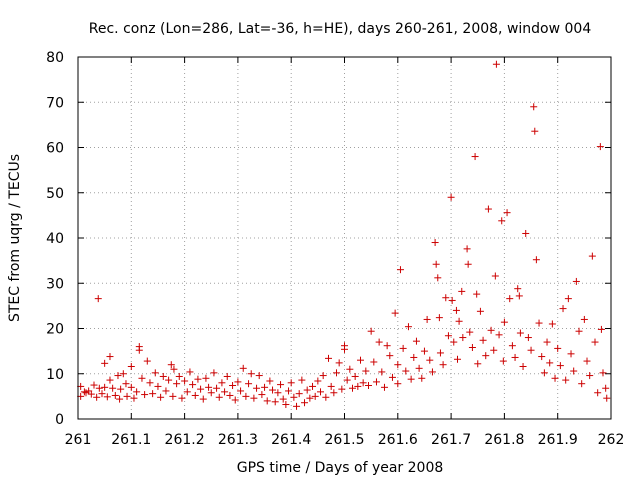 The height and width of the screenshot is (480, 640). I want to click on y-tick-label: 40, so click(55, 239).